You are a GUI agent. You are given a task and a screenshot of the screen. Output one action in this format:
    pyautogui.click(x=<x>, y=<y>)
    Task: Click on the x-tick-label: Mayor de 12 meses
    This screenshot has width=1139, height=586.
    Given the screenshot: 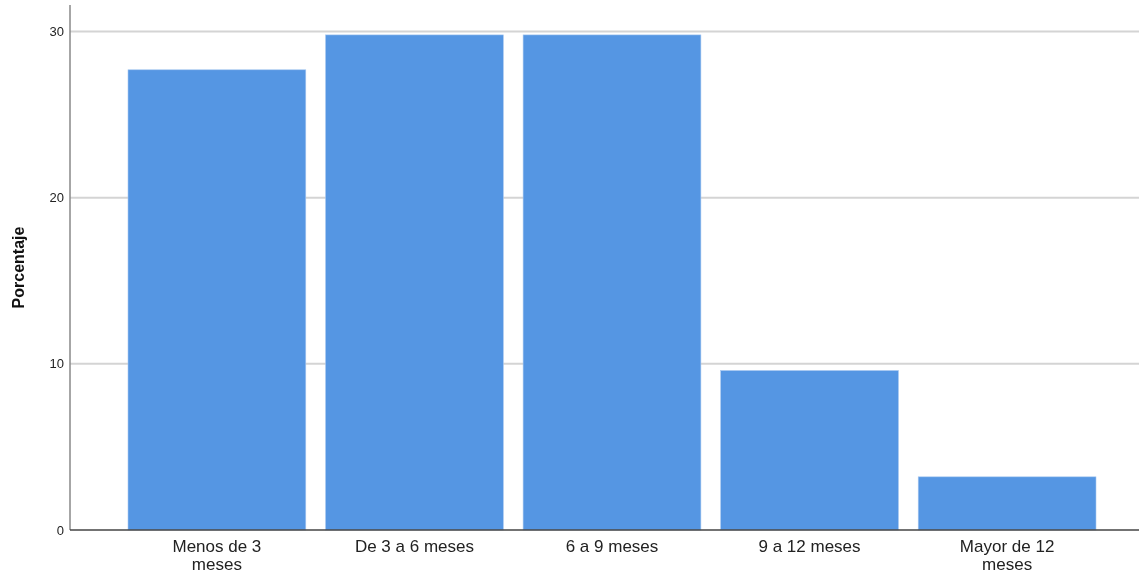 What is the action you would take?
    pyautogui.click(x=1007, y=555)
    